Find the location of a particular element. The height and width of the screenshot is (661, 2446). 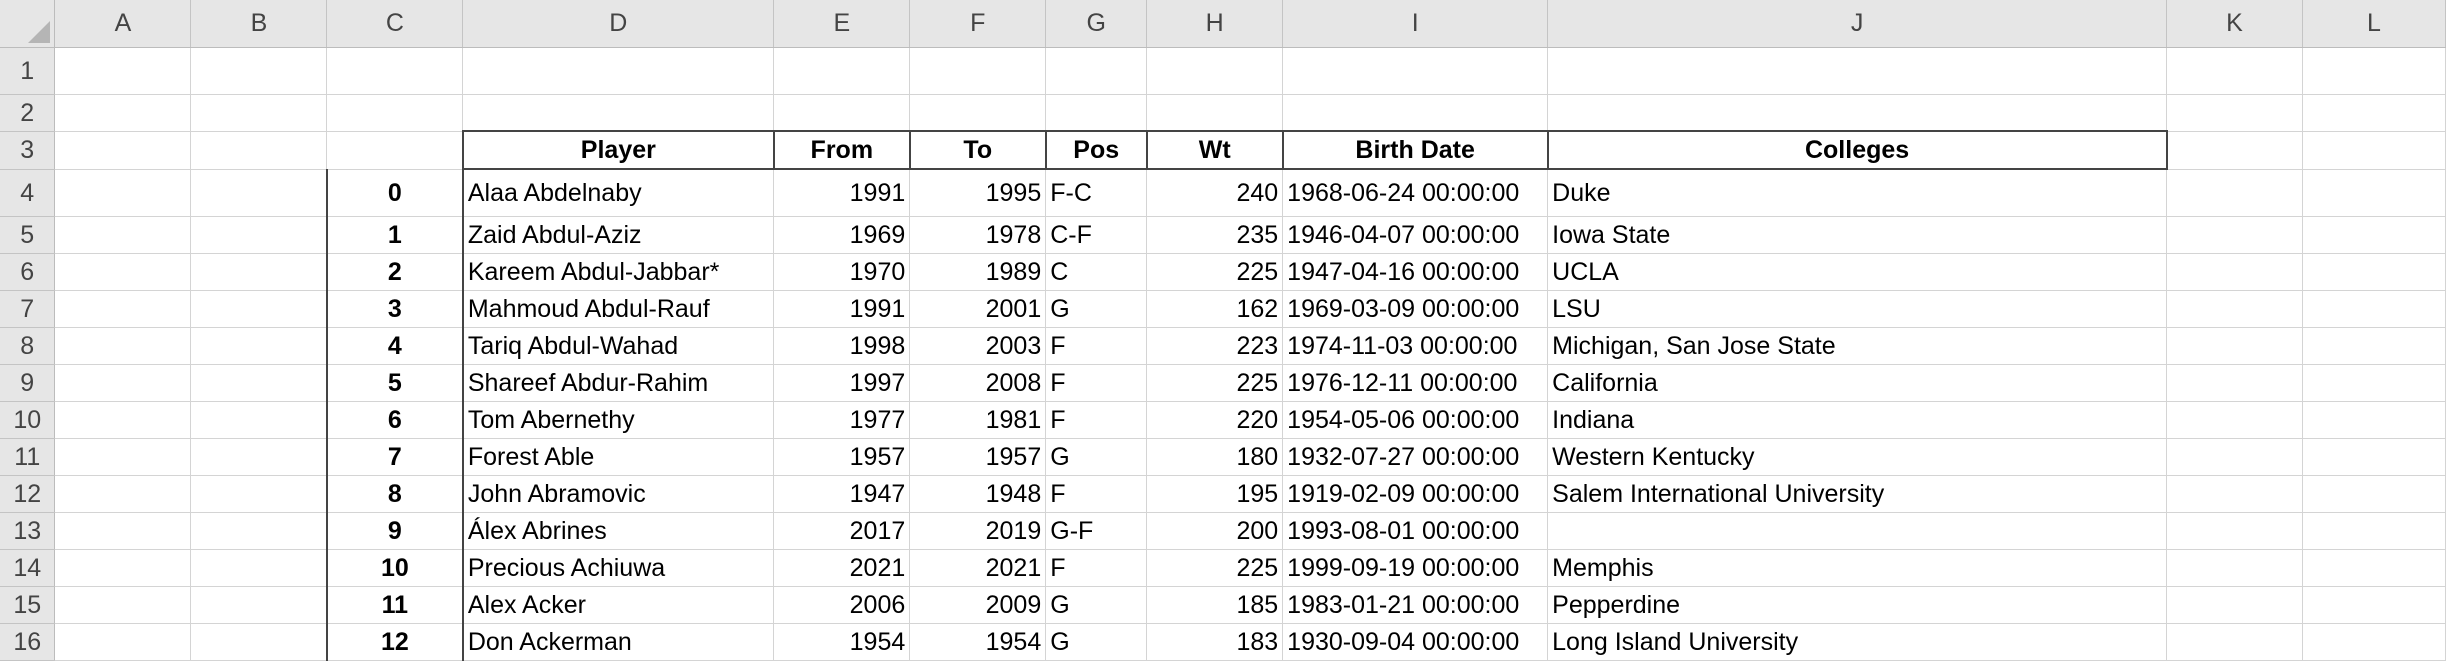

colleges-cell: Salem International University is located at coordinates (1857, 494).